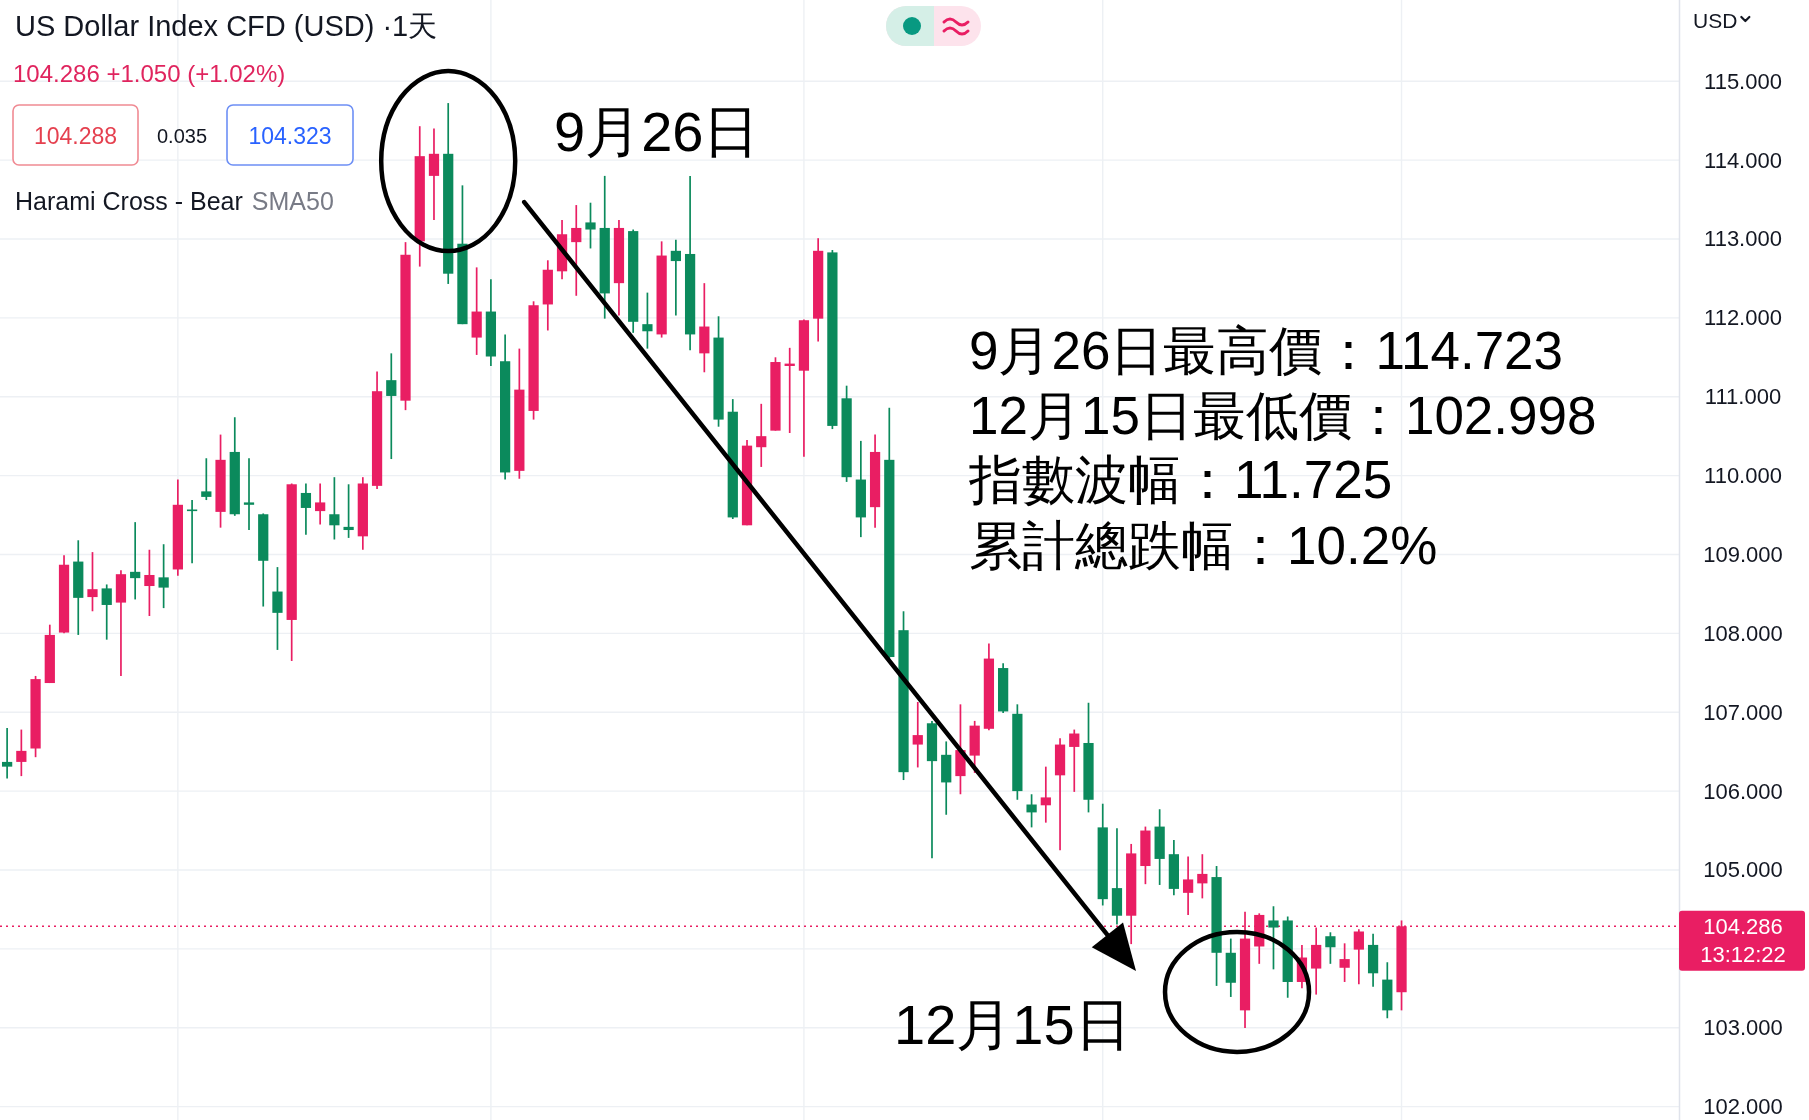 The image size is (1809, 1120). Describe the element at coordinates (1203, 545) in the screenshot. I see `annotation: 累計總跌幅：10.2%` at that location.